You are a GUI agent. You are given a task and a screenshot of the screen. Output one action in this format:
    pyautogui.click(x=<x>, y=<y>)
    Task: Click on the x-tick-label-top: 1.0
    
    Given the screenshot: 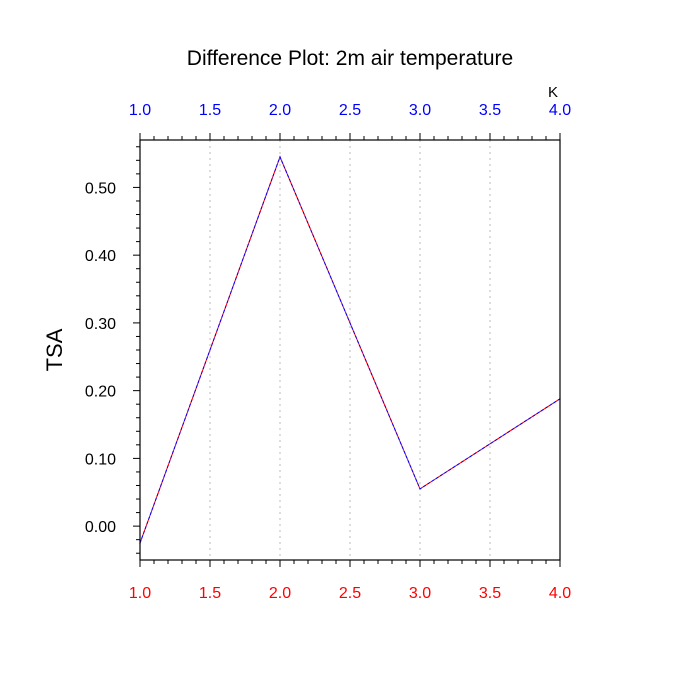 What is the action you would take?
    pyautogui.click(x=140, y=110)
    